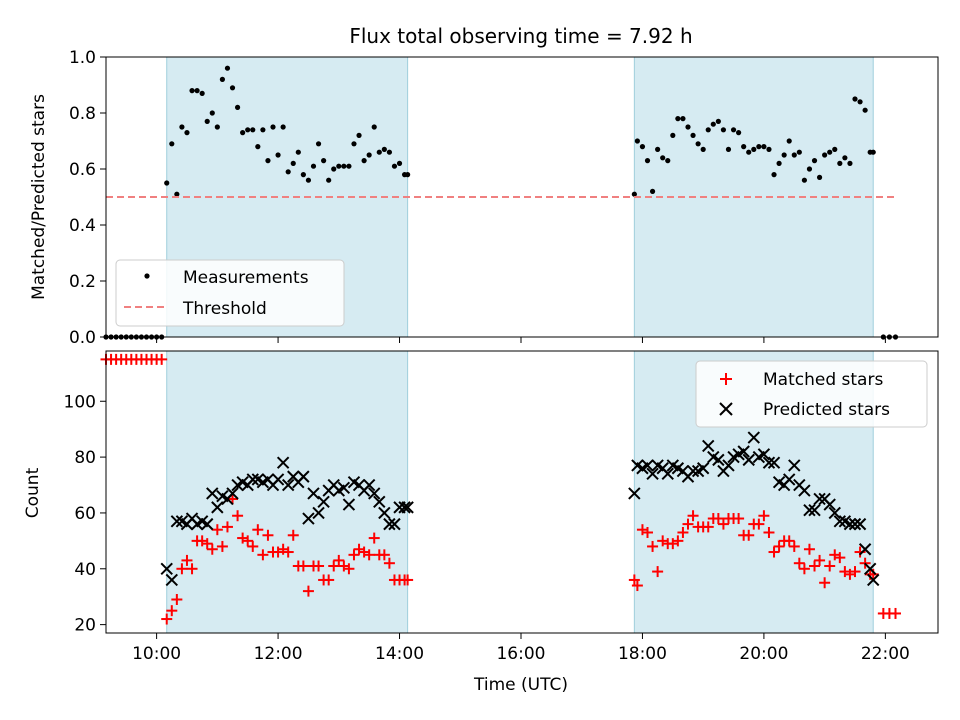 This screenshot has width=960, height=720. I want to click on x-tick-label: 22:00, so click(885, 654).